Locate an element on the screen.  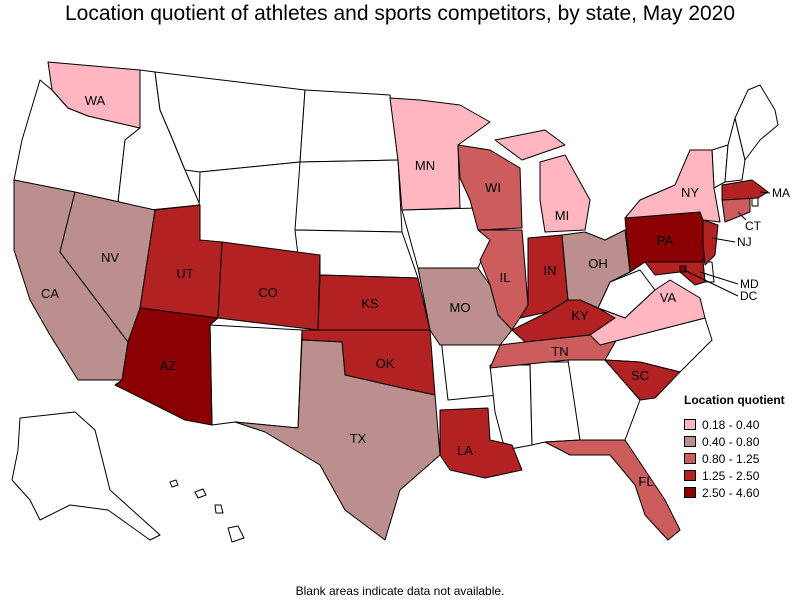
leader-CT is located at coordinates (742, 216).